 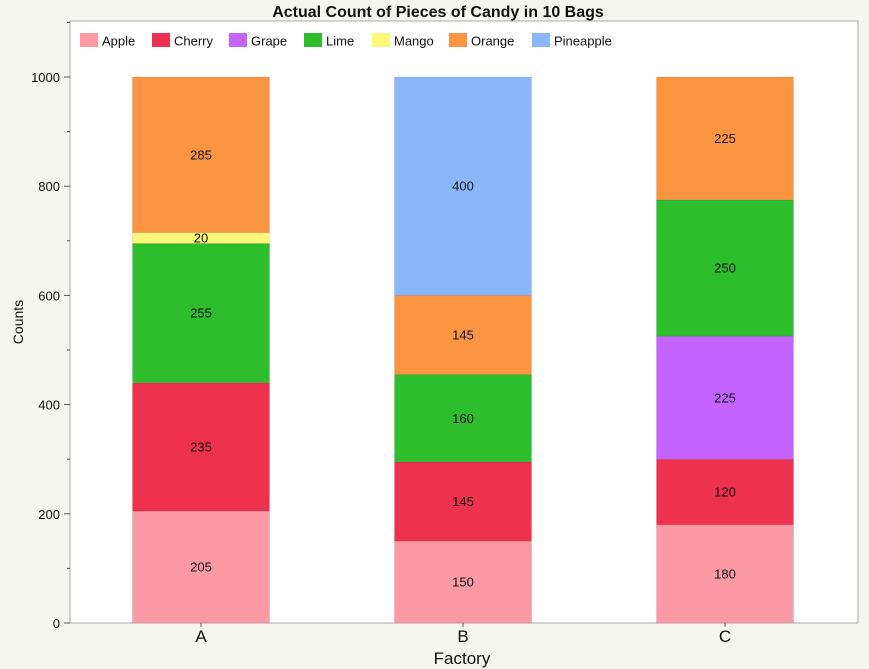 I want to click on bar-b-lime, so click(x=463, y=418).